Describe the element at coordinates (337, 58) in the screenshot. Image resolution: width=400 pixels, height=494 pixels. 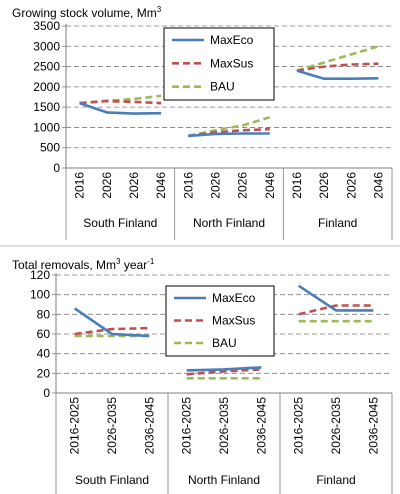
I see `series-line-bau` at that location.